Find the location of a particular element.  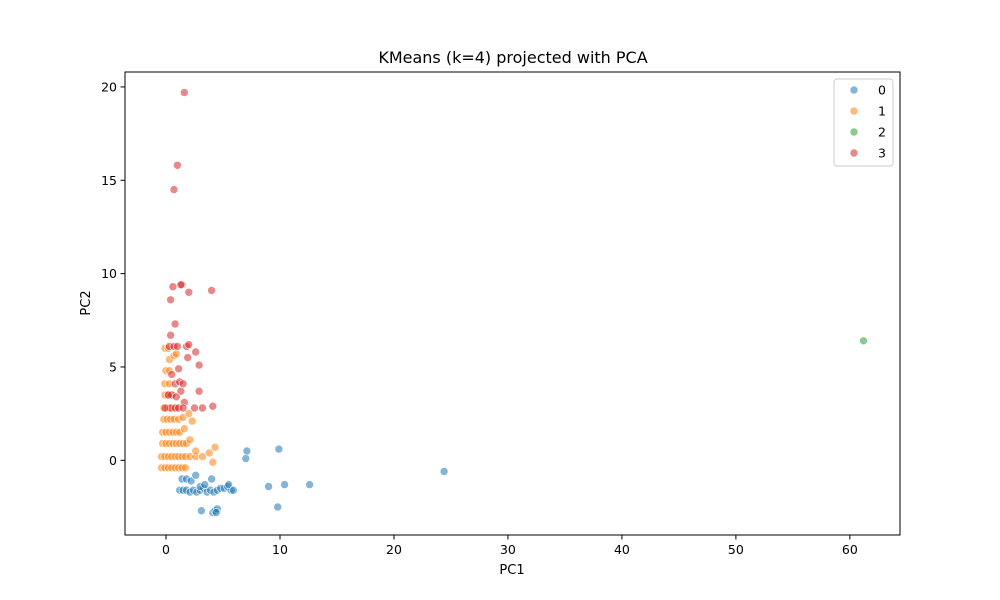

x-axis-label: PC1 is located at coordinates (511, 570).